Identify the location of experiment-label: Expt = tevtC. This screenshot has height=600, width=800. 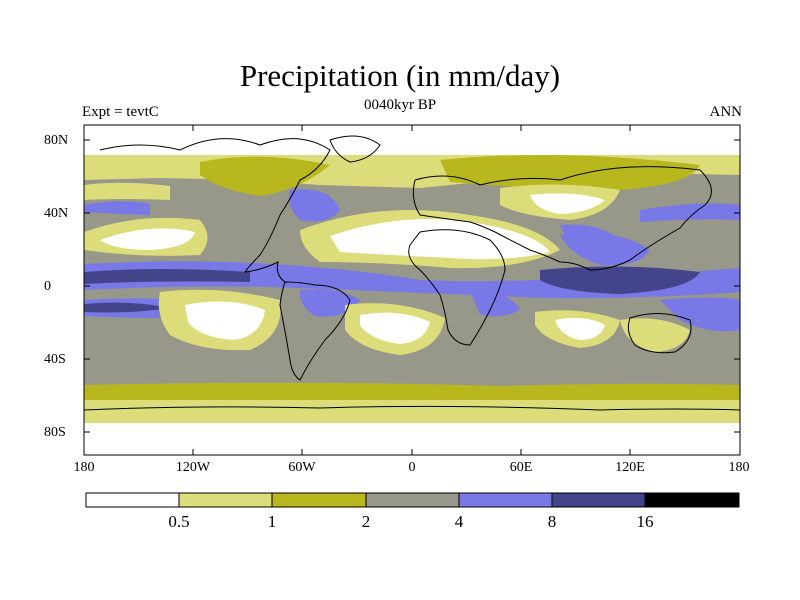
(120, 112).